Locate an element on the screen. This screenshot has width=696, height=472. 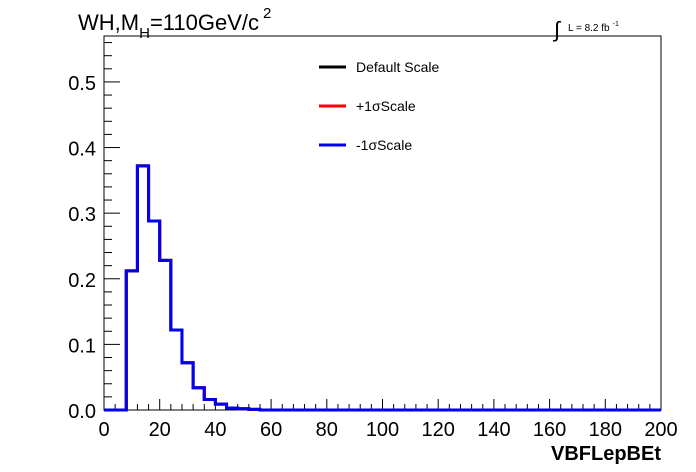
title-subscript: H is located at coordinates (144, 33).